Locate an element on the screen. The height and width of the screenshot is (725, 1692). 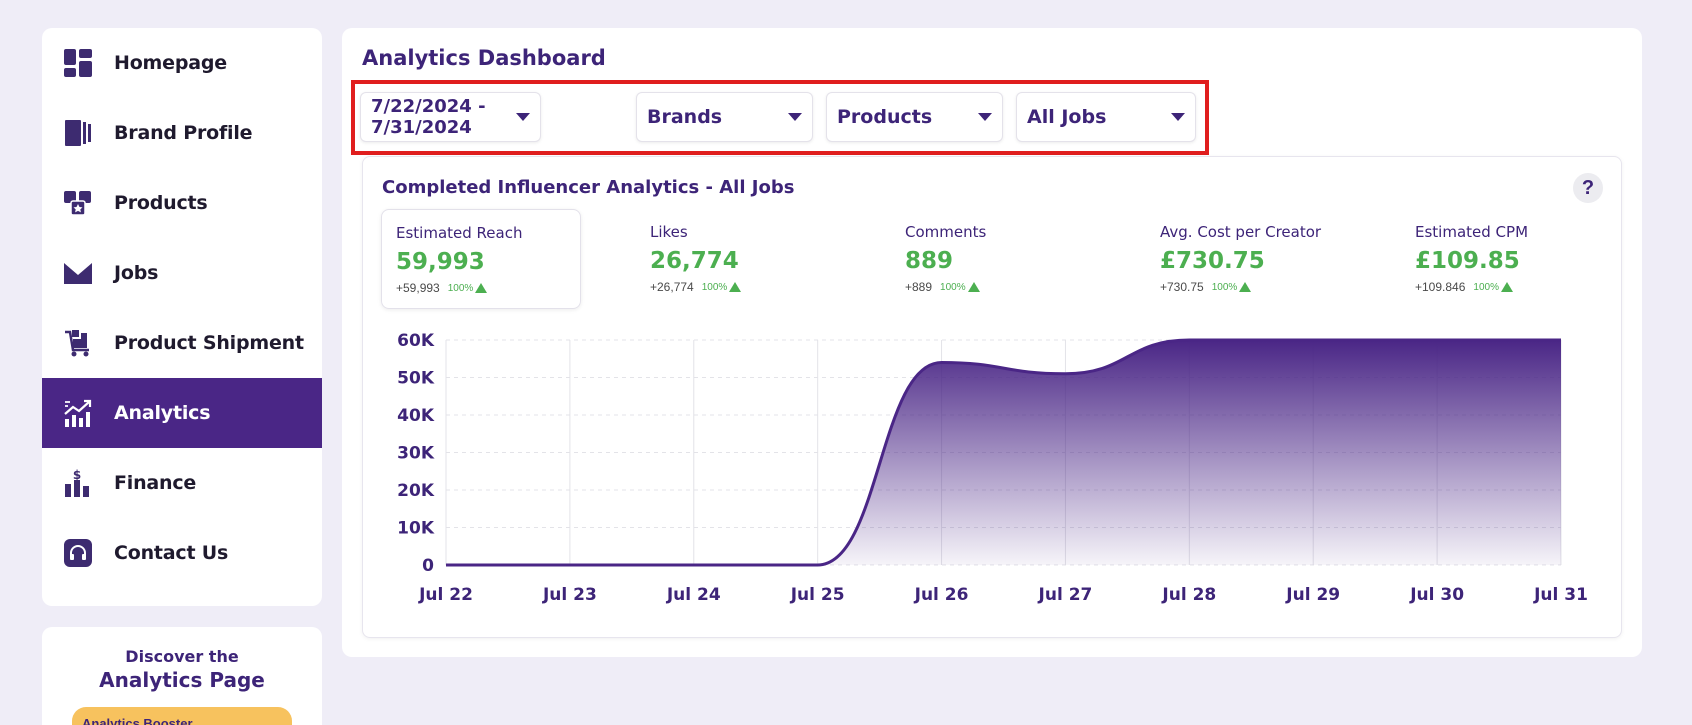
y-tick-label: 10K is located at coordinates (416, 529).